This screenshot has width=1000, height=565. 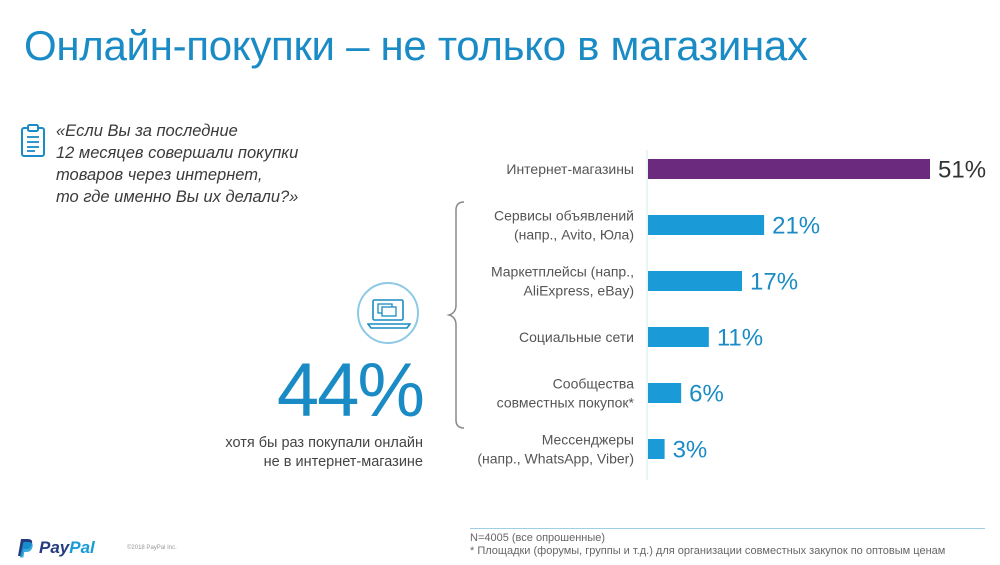 What do you see at coordinates (566, 403) in the screenshot?
I see `category-label: совместных покупок*` at bounding box center [566, 403].